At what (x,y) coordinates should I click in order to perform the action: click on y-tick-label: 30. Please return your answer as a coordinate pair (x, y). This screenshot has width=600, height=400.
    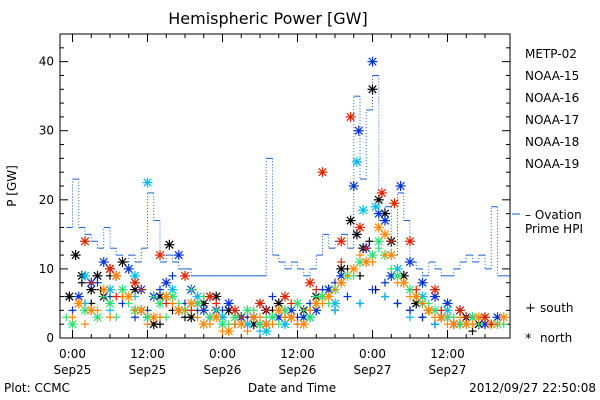
    Looking at the image, I should click on (46, 131).